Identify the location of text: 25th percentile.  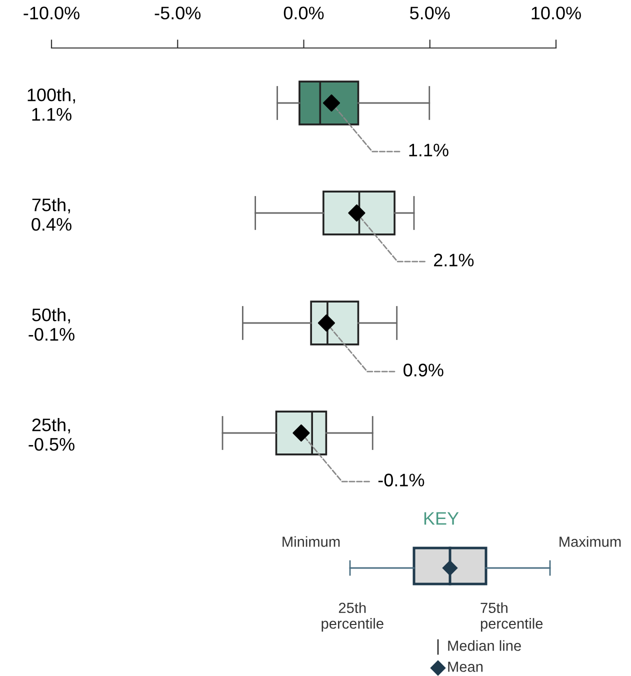
(353, 617).